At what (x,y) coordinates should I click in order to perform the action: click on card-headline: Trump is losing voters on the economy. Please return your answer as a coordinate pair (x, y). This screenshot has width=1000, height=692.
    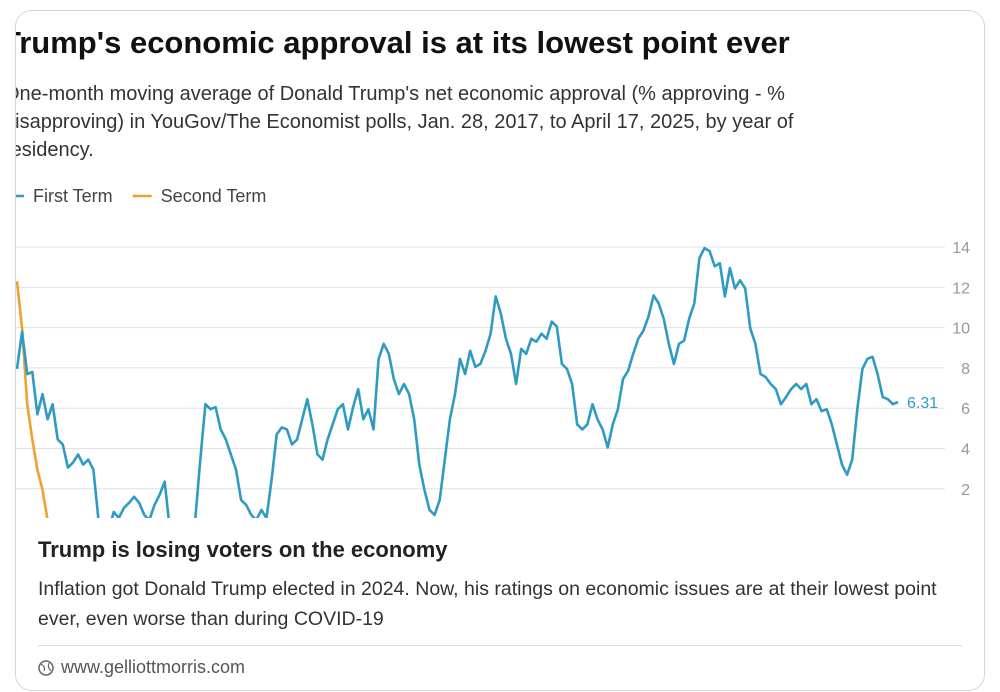
    Looking at the image, I should click on (243, 549).